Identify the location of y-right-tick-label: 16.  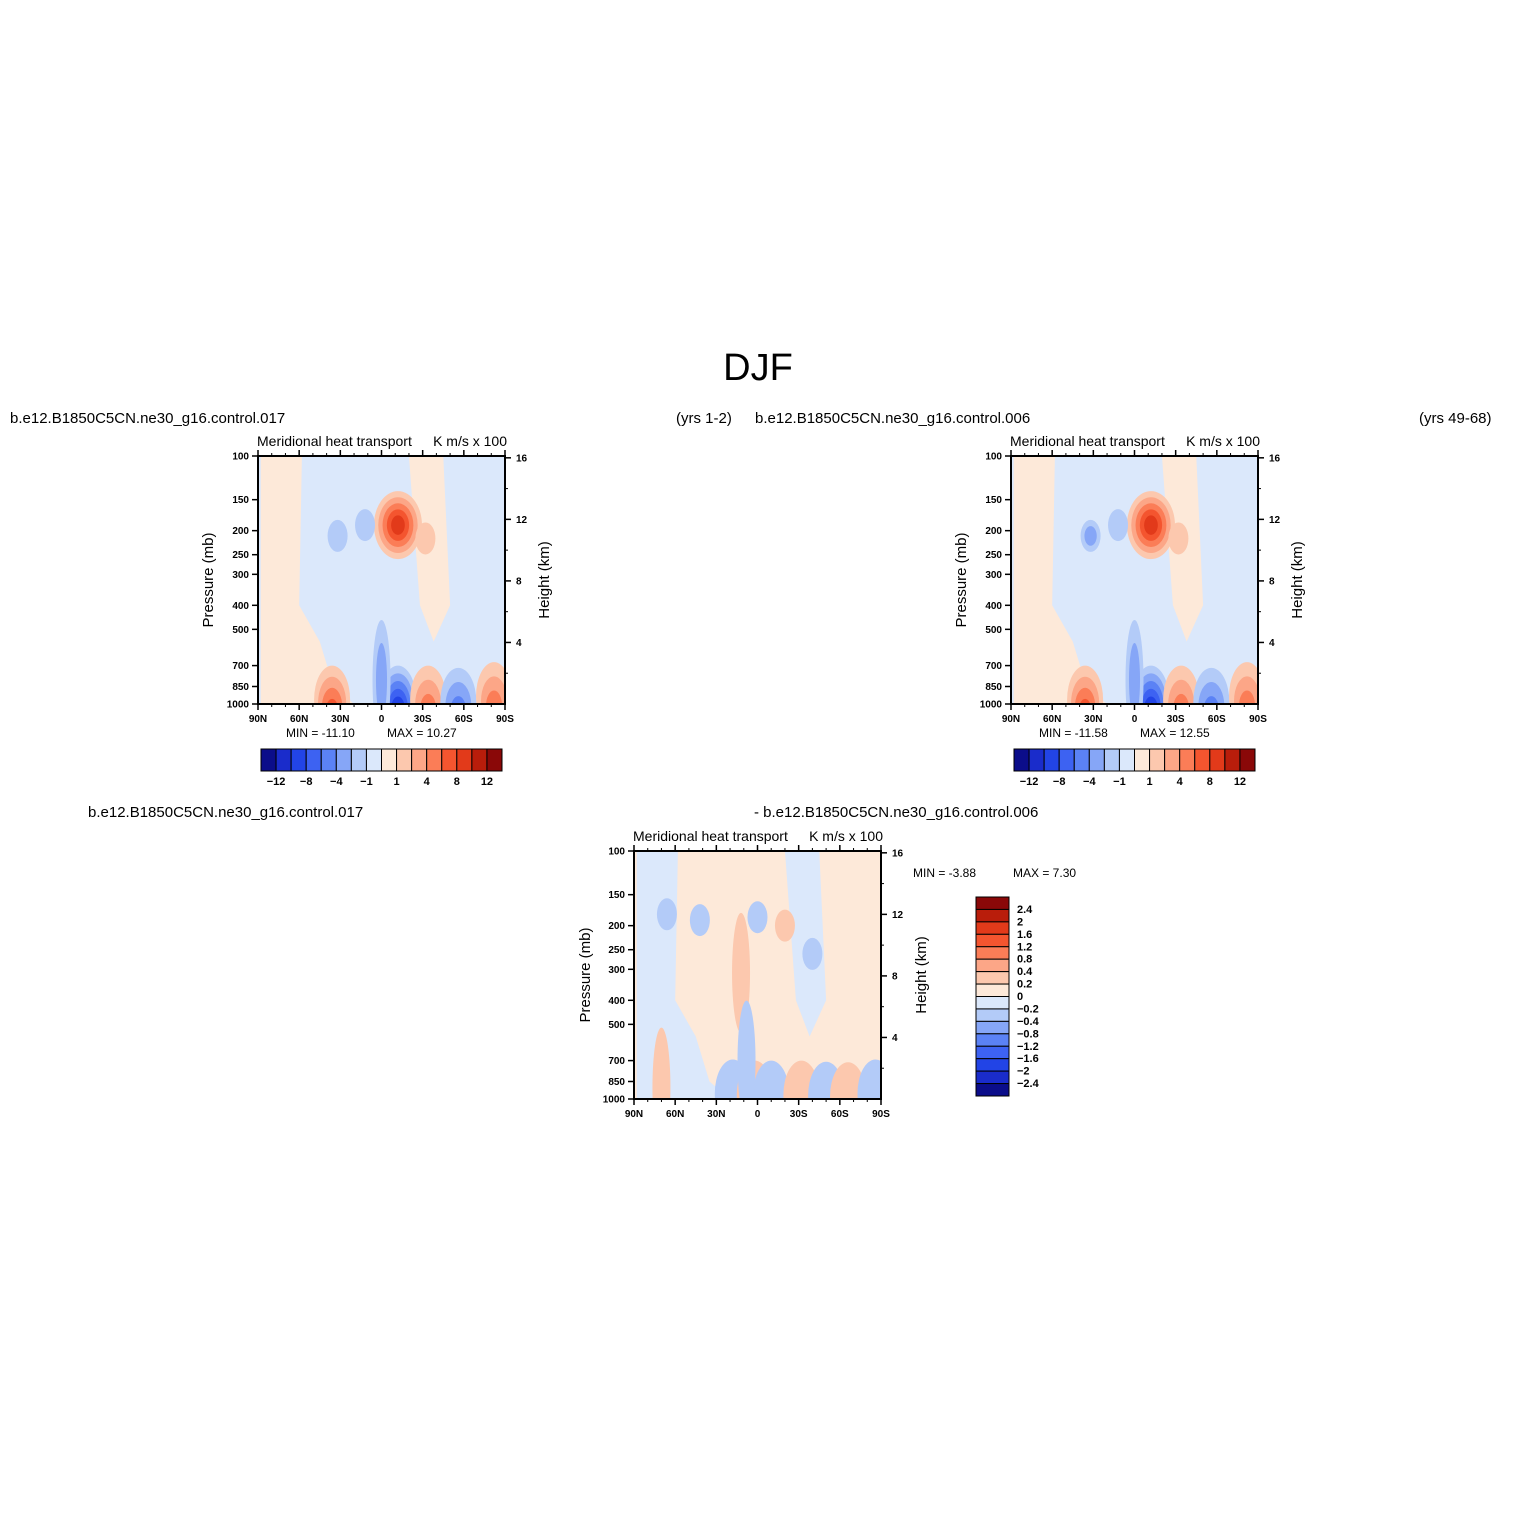
(1275, 458).